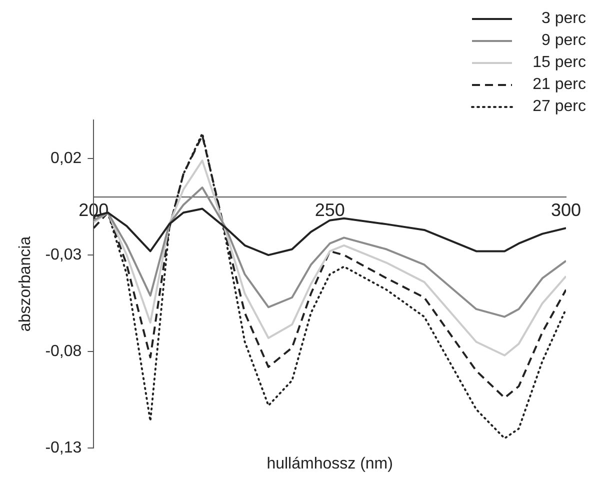 The image size is (594, 486). Describe the element at coordinates (559, 63) in the screenshot. I see `legend-label: 15 perc` at that location.